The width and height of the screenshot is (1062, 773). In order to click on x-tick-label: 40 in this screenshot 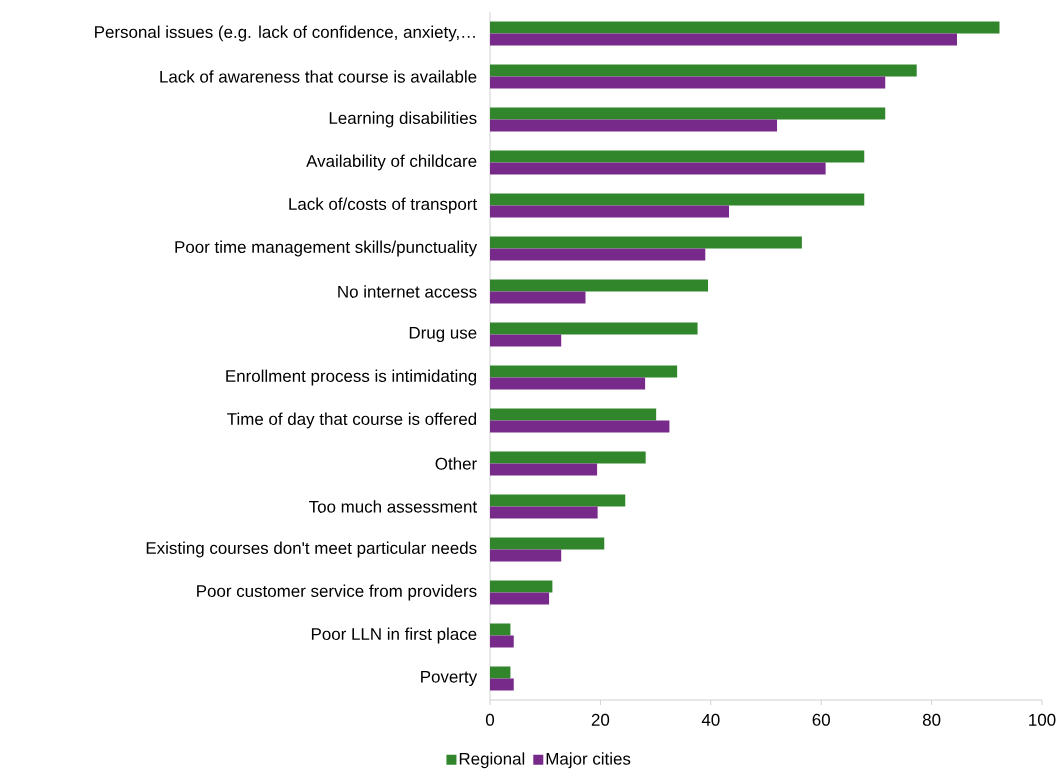, I will do `click(710, 719)`.